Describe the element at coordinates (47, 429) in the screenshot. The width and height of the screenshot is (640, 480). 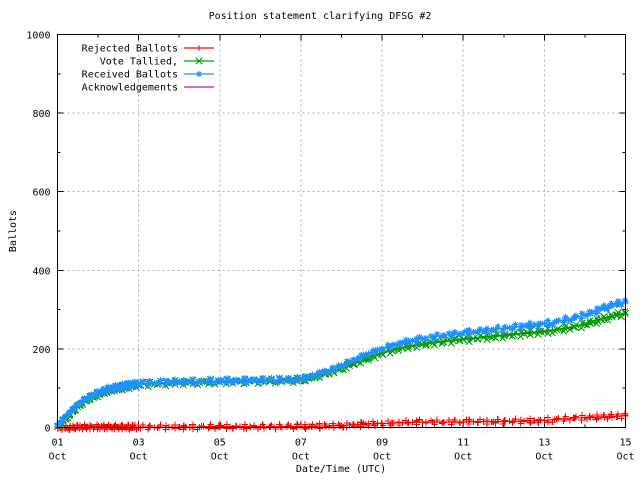
I see `y-tick-label: 0` at that location.